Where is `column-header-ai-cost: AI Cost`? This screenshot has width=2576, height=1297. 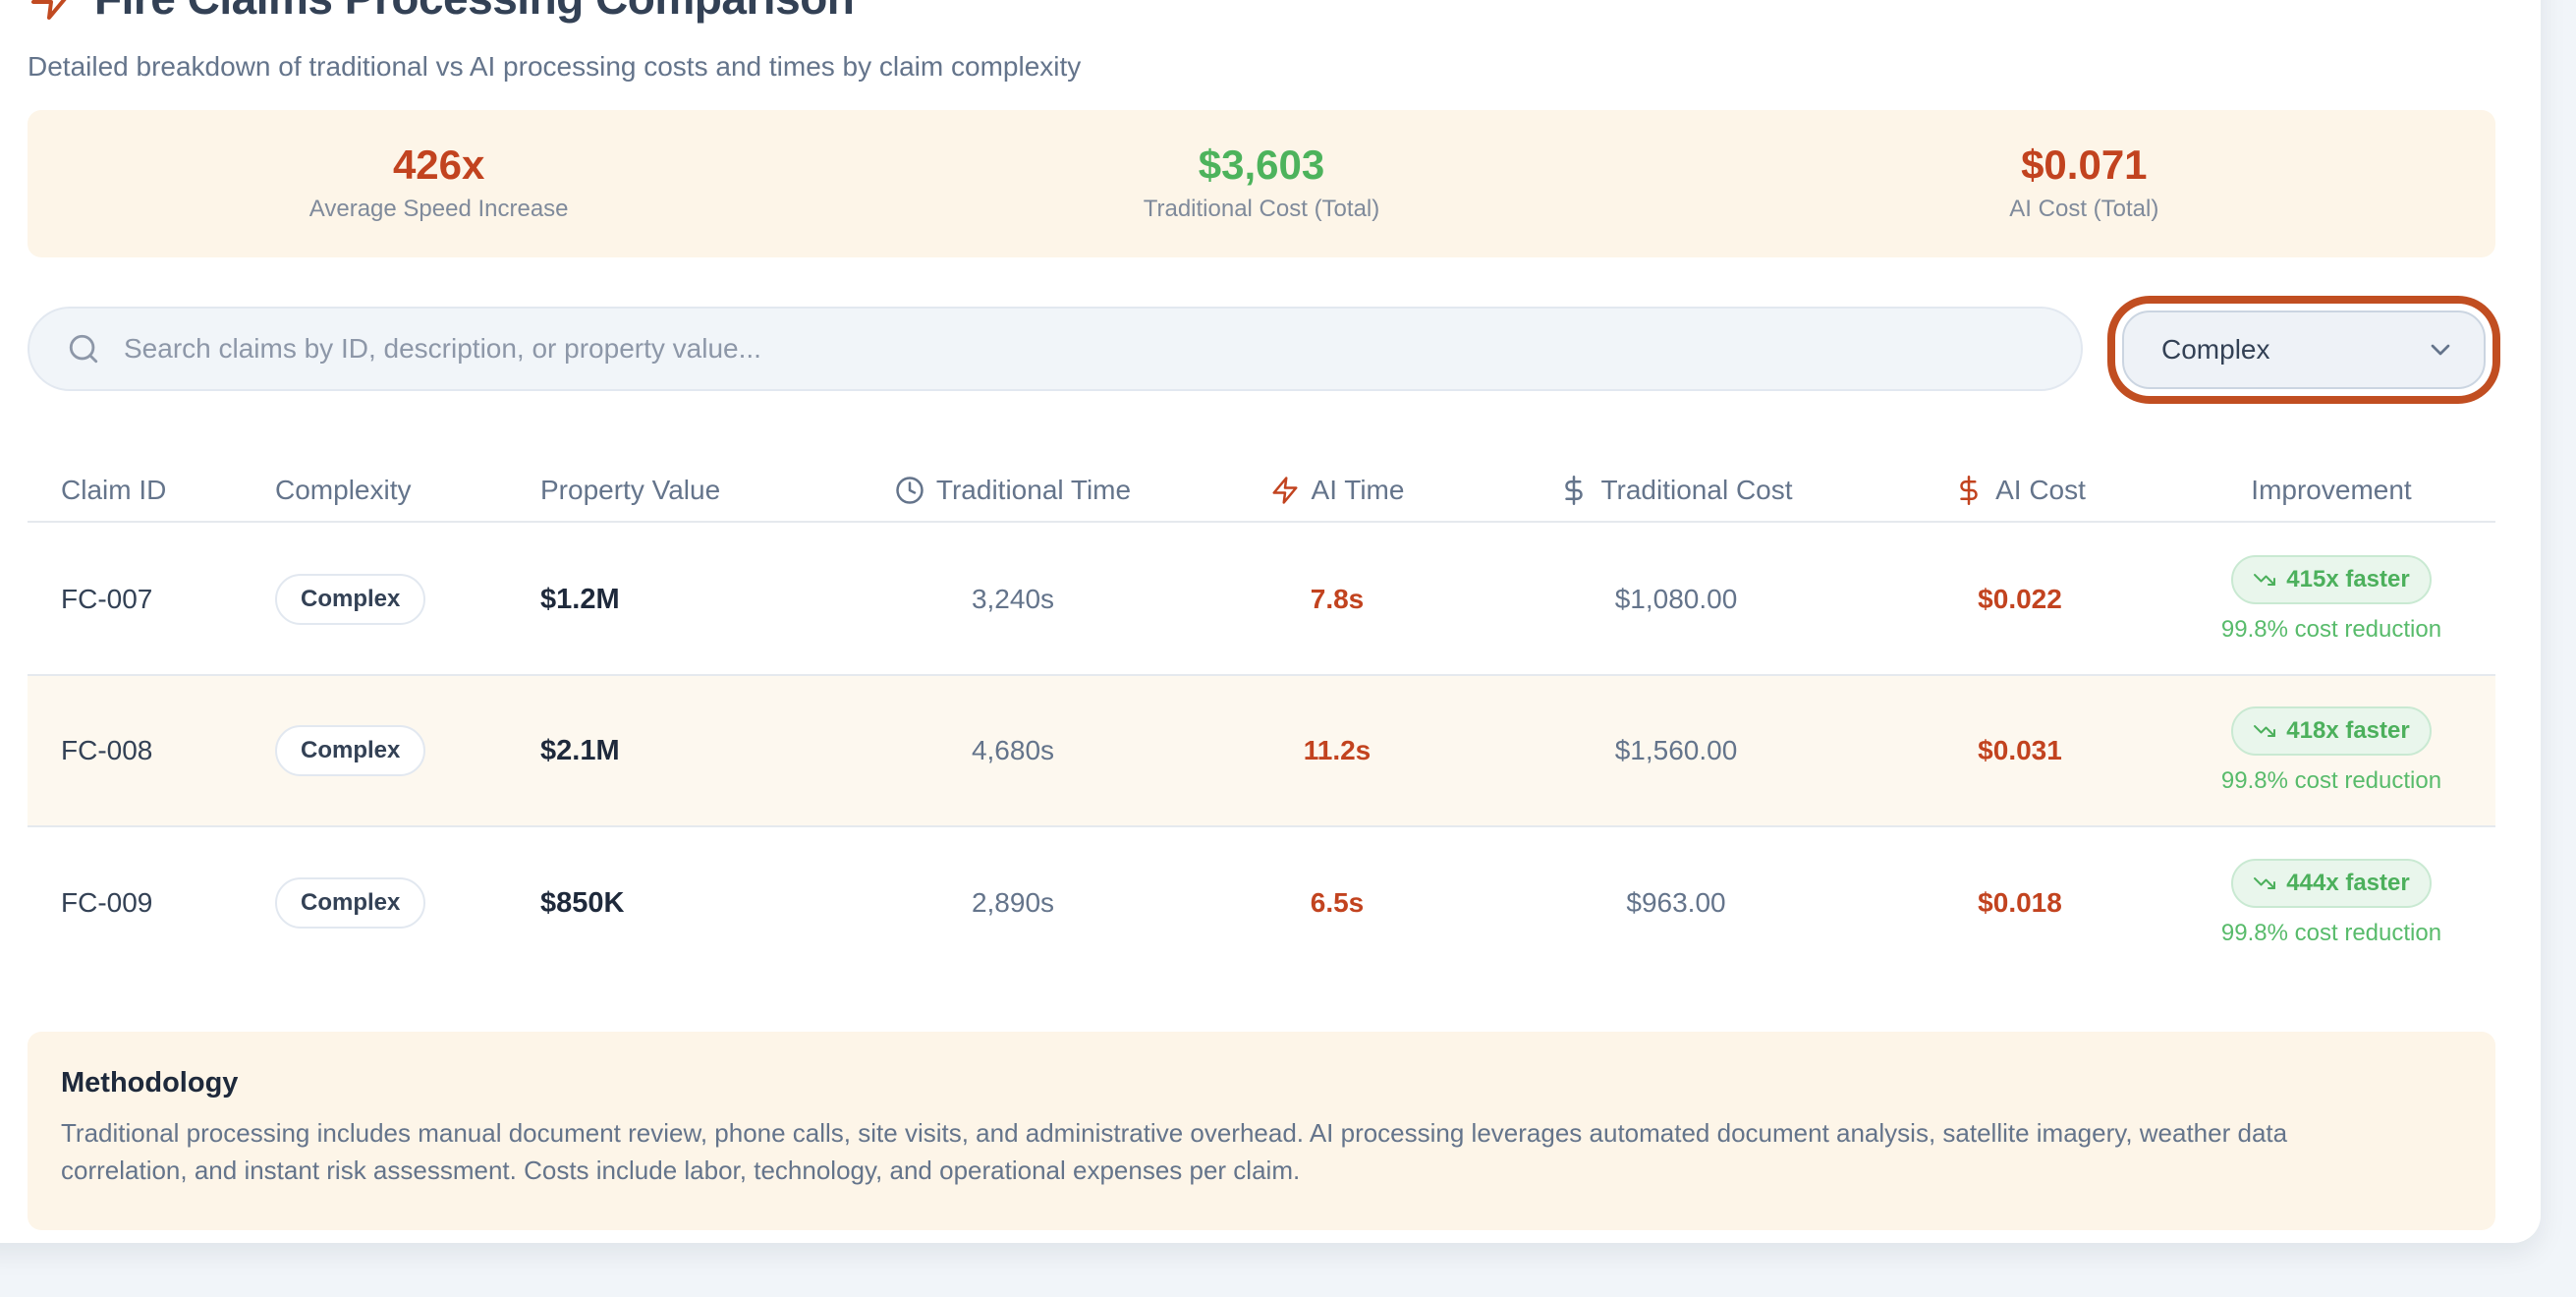
column-header-ai-cost: AI Cost is located at coordinates (2020, 490).